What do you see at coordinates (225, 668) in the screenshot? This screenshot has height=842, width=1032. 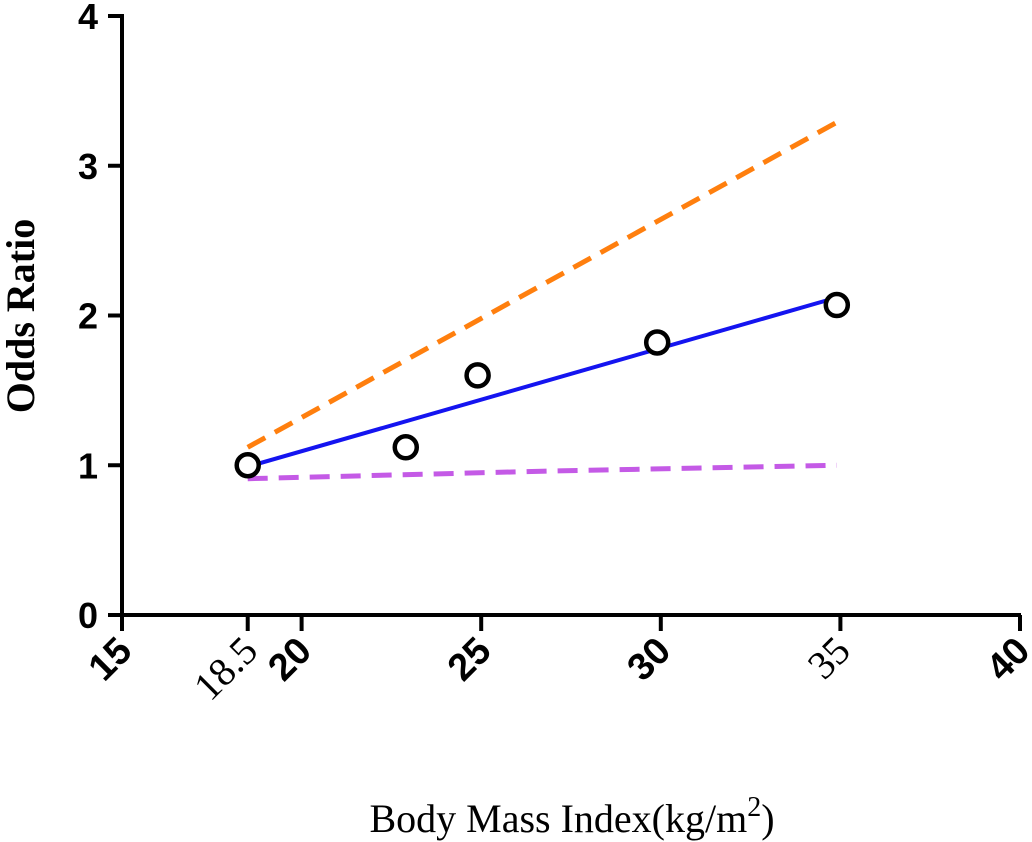 I see `x-tick-label: 18.5` at bounding box center [225, 668].